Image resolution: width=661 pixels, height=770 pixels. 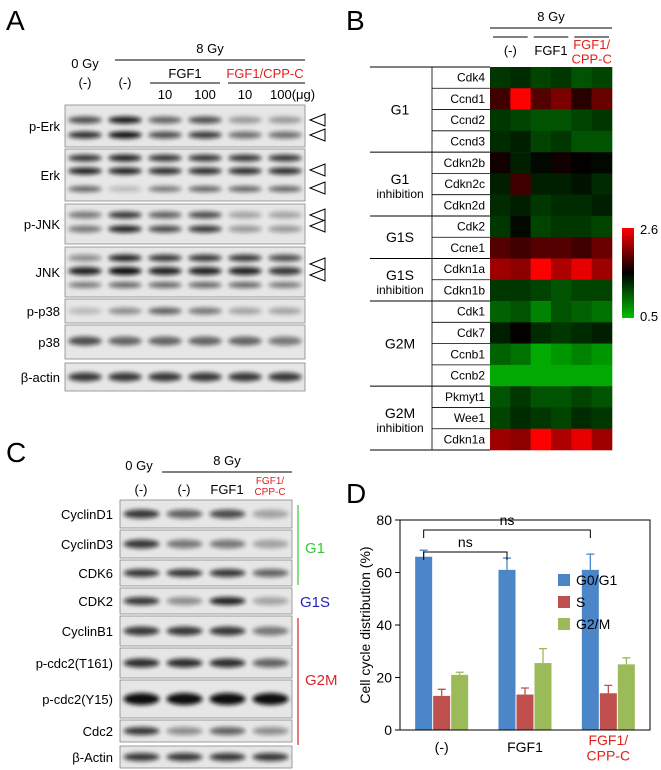 I want to click on column-label: FGF1/CPP-C, so click(x=591, y=51).